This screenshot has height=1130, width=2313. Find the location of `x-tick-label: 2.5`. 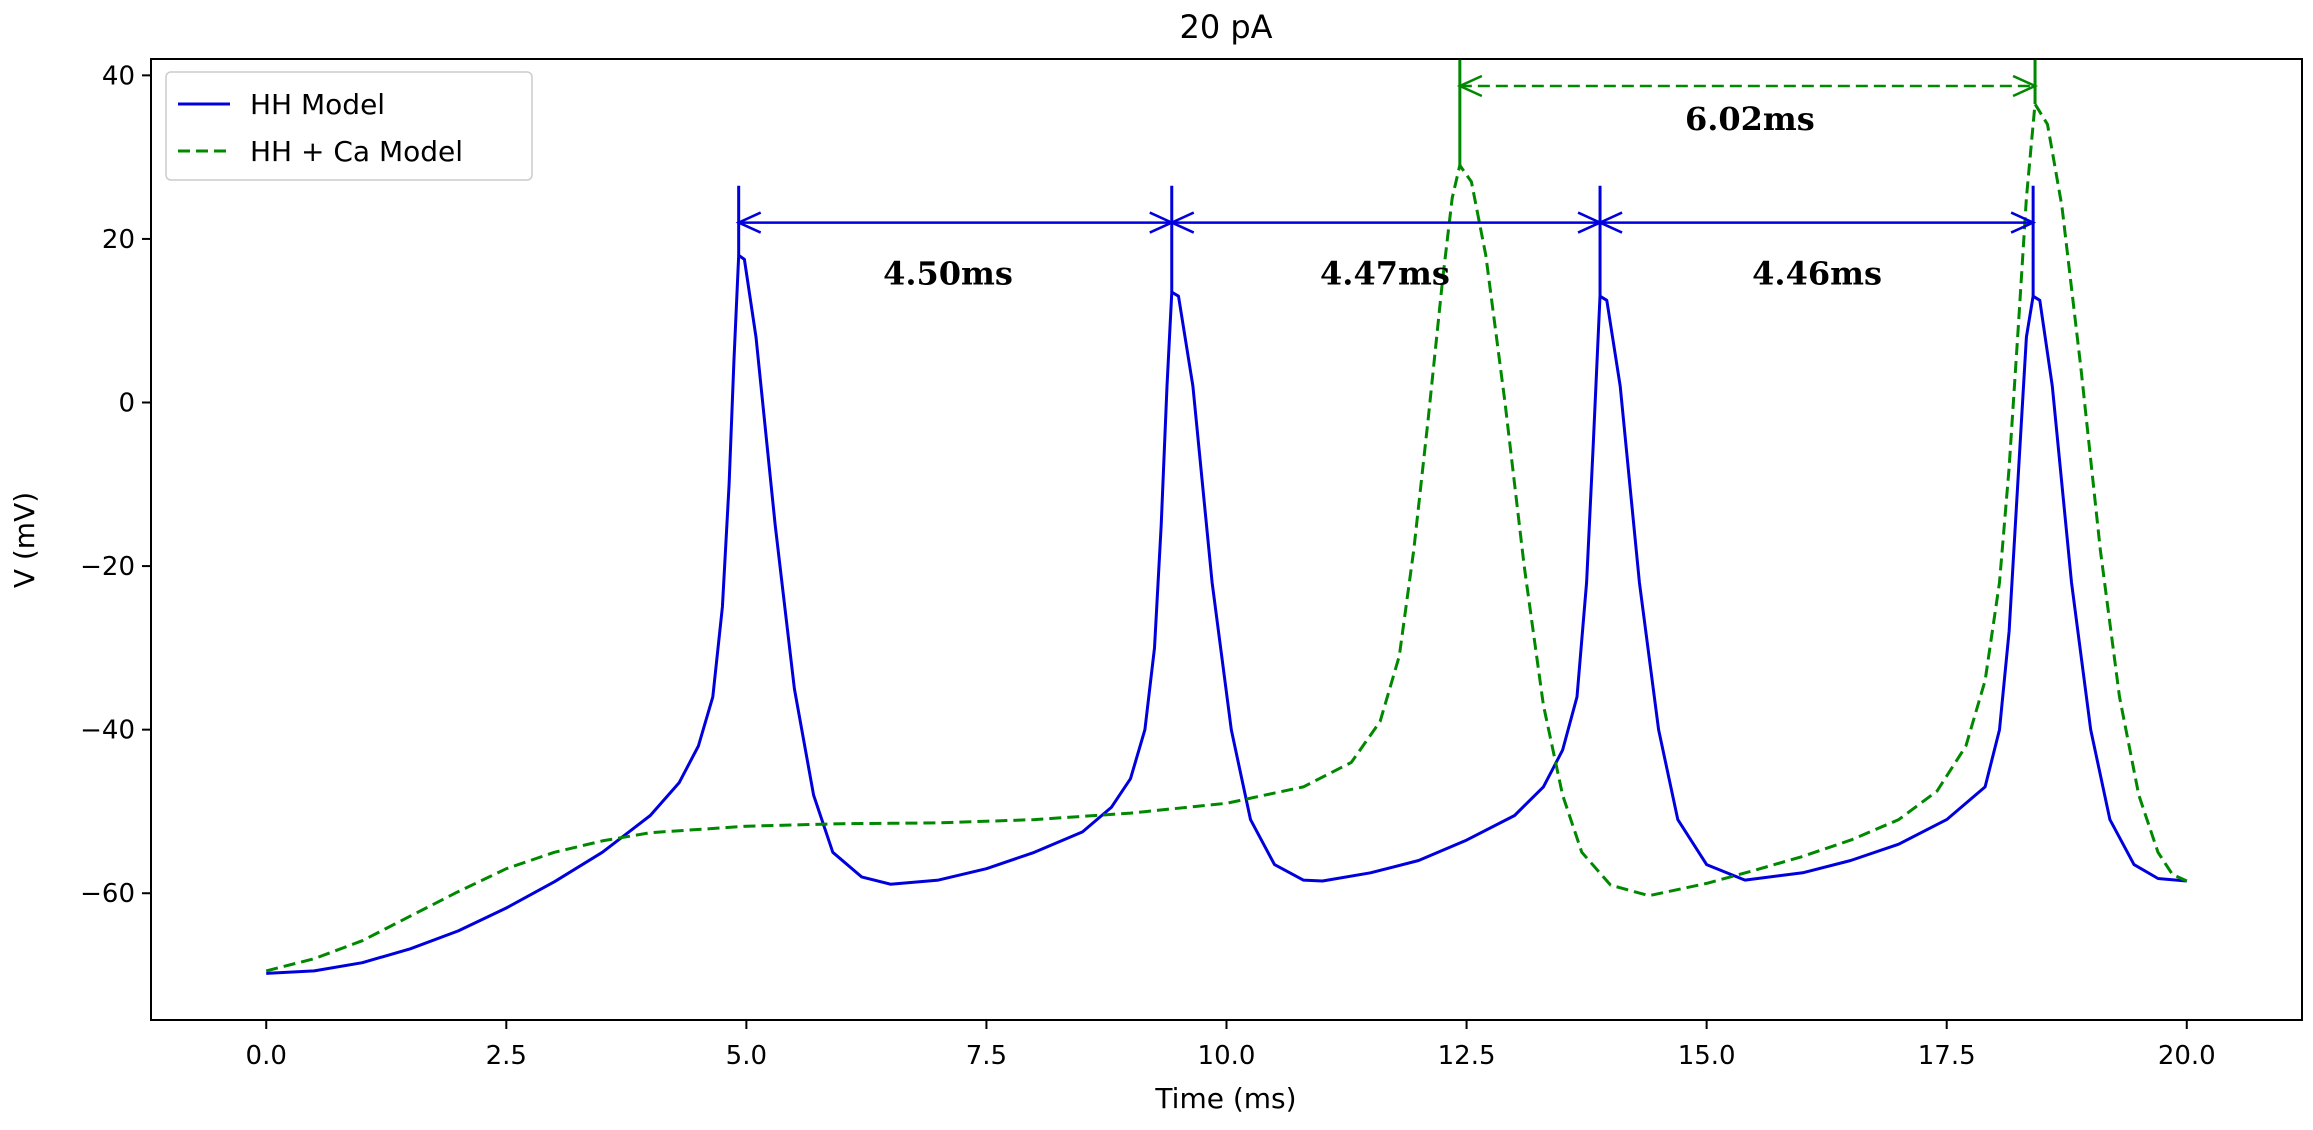

x-tick-label: 2.5 is located at coordinates (506, 1056).